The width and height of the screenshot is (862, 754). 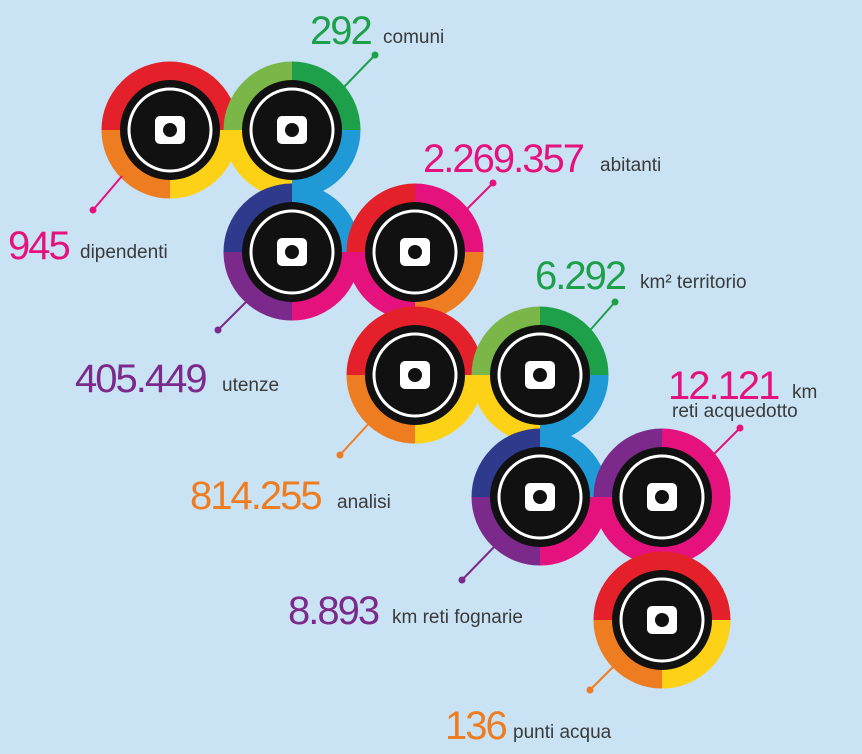 What do you see at coordinates (630, 165) in the screenshot?
I see `stat-label: abitanti` at bounding box center [630, 165].